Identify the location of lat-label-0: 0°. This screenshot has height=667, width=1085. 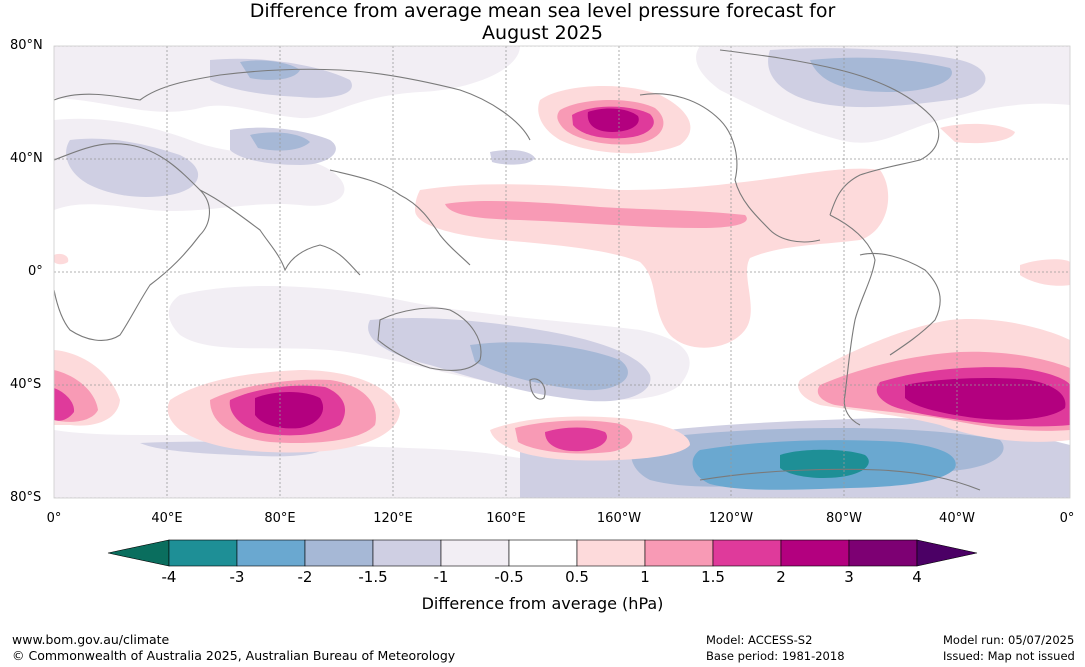
(35, 271).